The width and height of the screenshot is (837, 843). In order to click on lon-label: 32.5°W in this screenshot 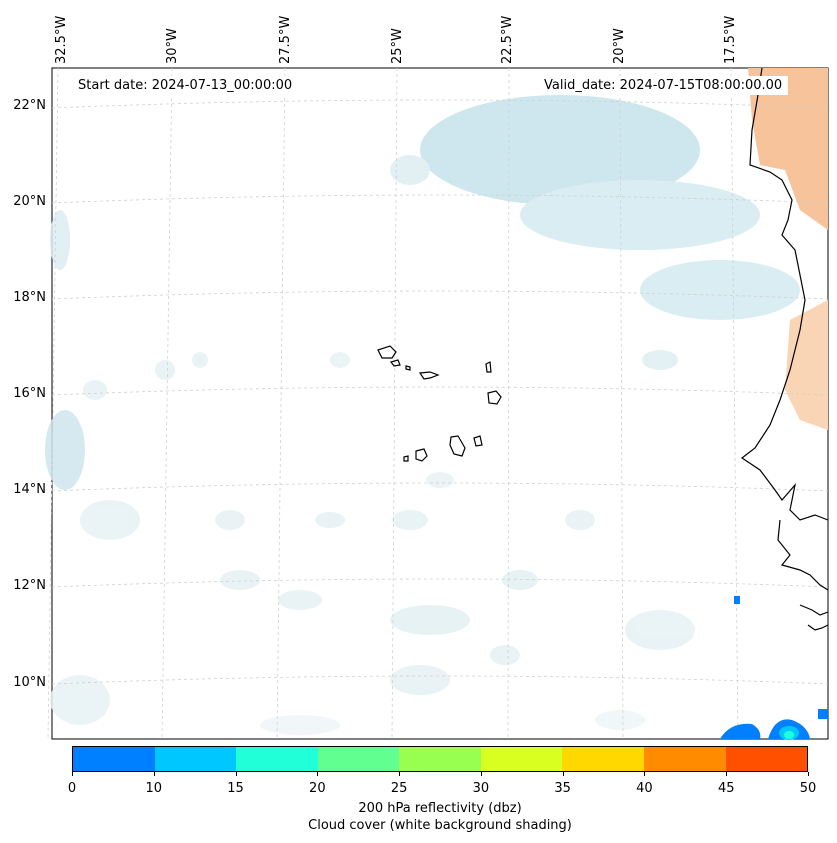, I will do `click(61, 39)`.